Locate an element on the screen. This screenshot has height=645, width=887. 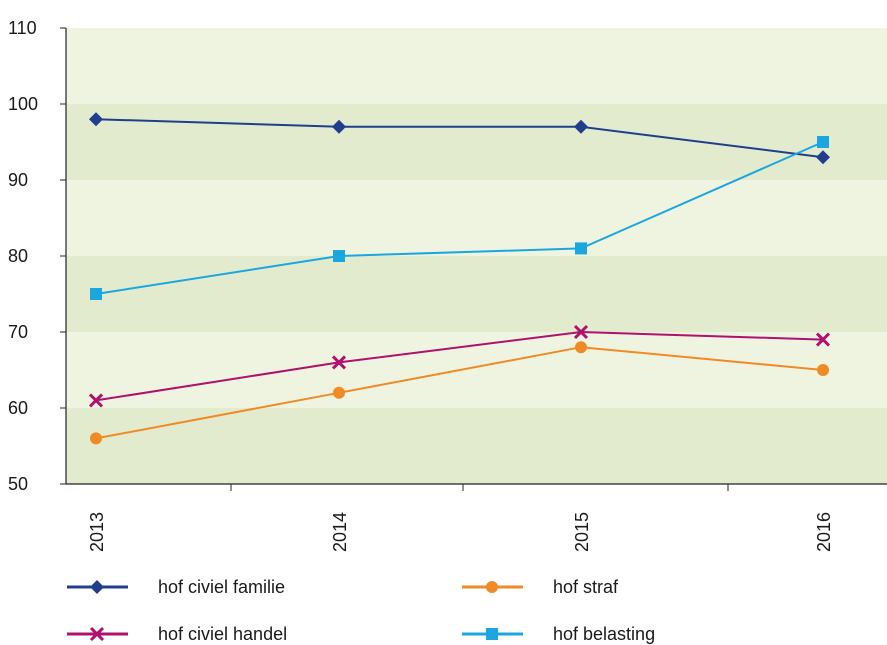
y-tick-label: 60 is located at coordinates (18, 408).